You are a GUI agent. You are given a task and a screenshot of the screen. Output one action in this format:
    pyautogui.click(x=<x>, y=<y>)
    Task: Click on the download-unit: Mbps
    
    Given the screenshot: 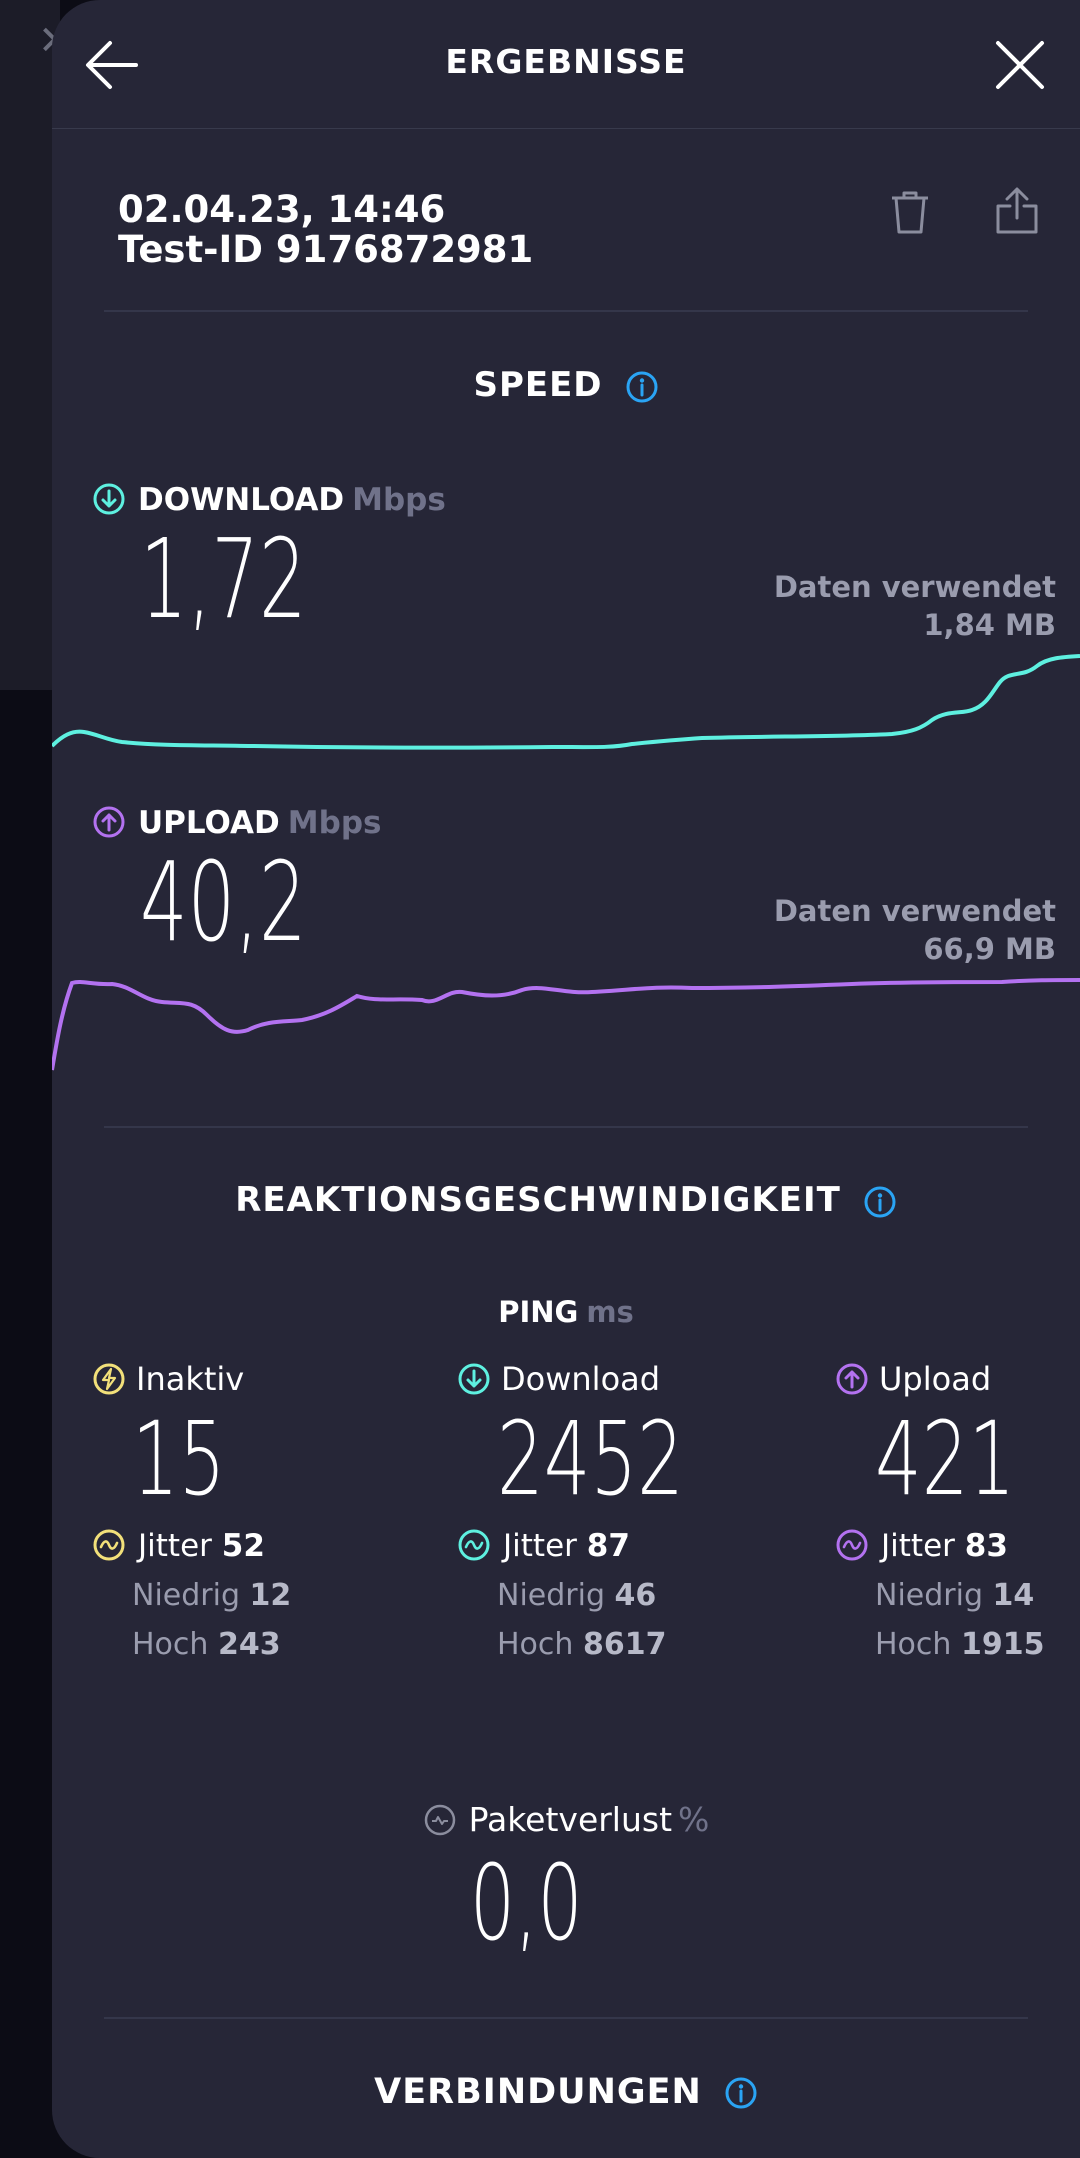 What is the action you would take?
    pyautogui.click(x=399, y=500)
    